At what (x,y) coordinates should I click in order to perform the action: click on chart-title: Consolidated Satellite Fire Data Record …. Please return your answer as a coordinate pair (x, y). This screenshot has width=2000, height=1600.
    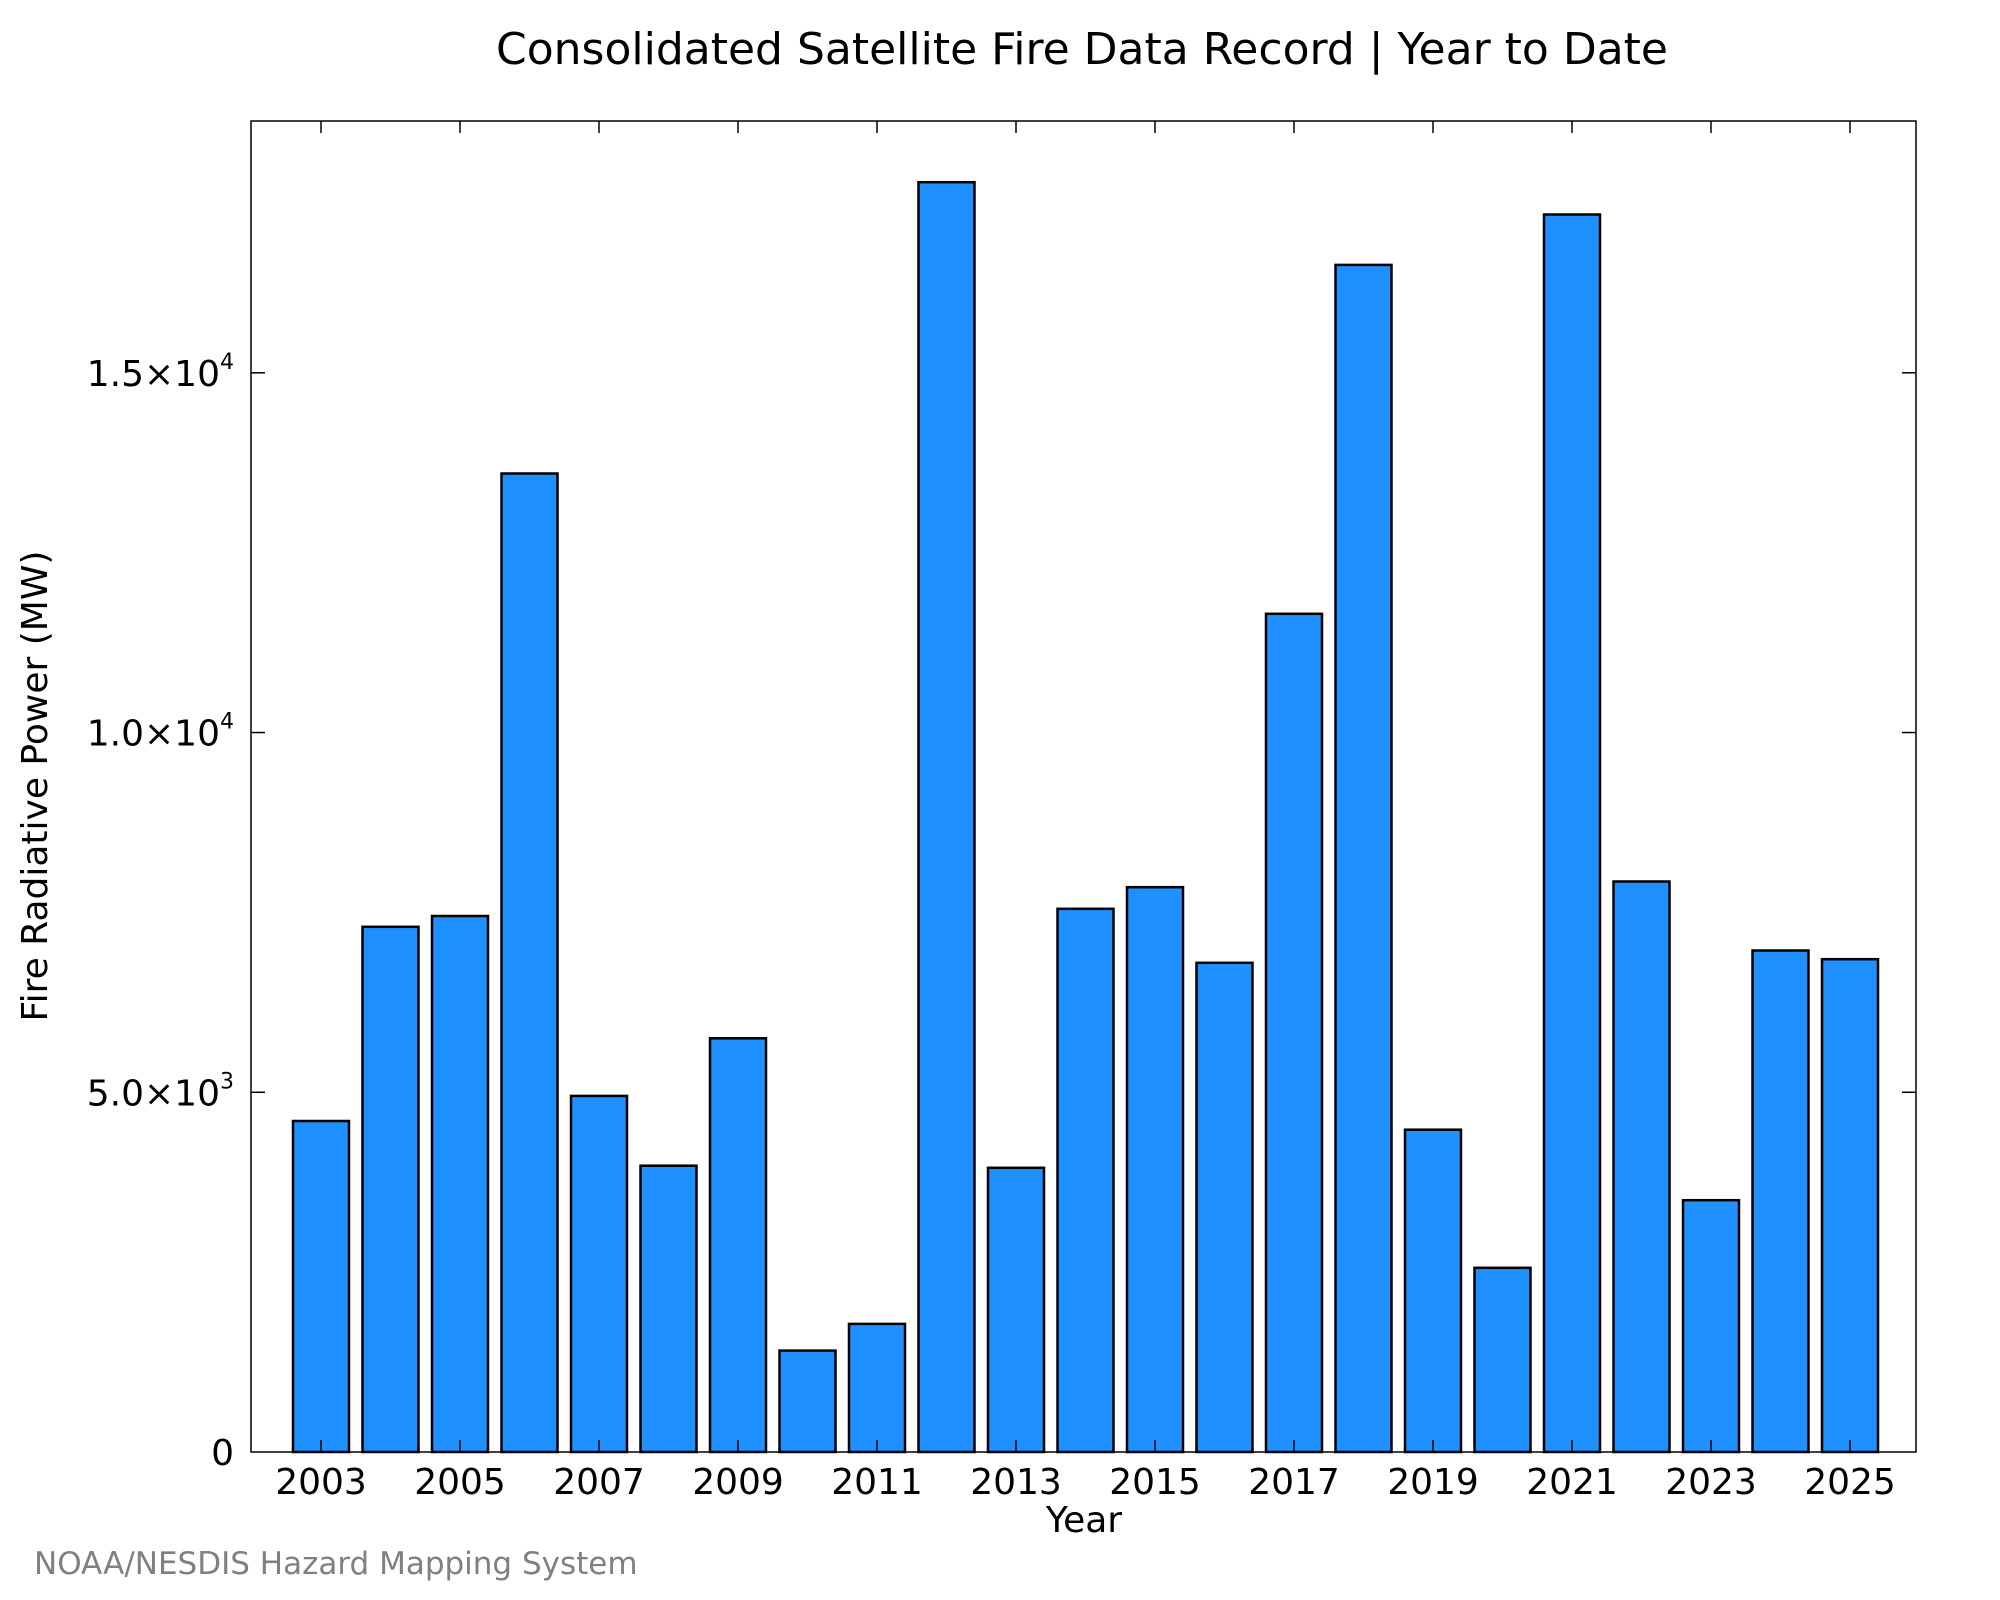
    Looking at the image, I should click on (1082, 49).